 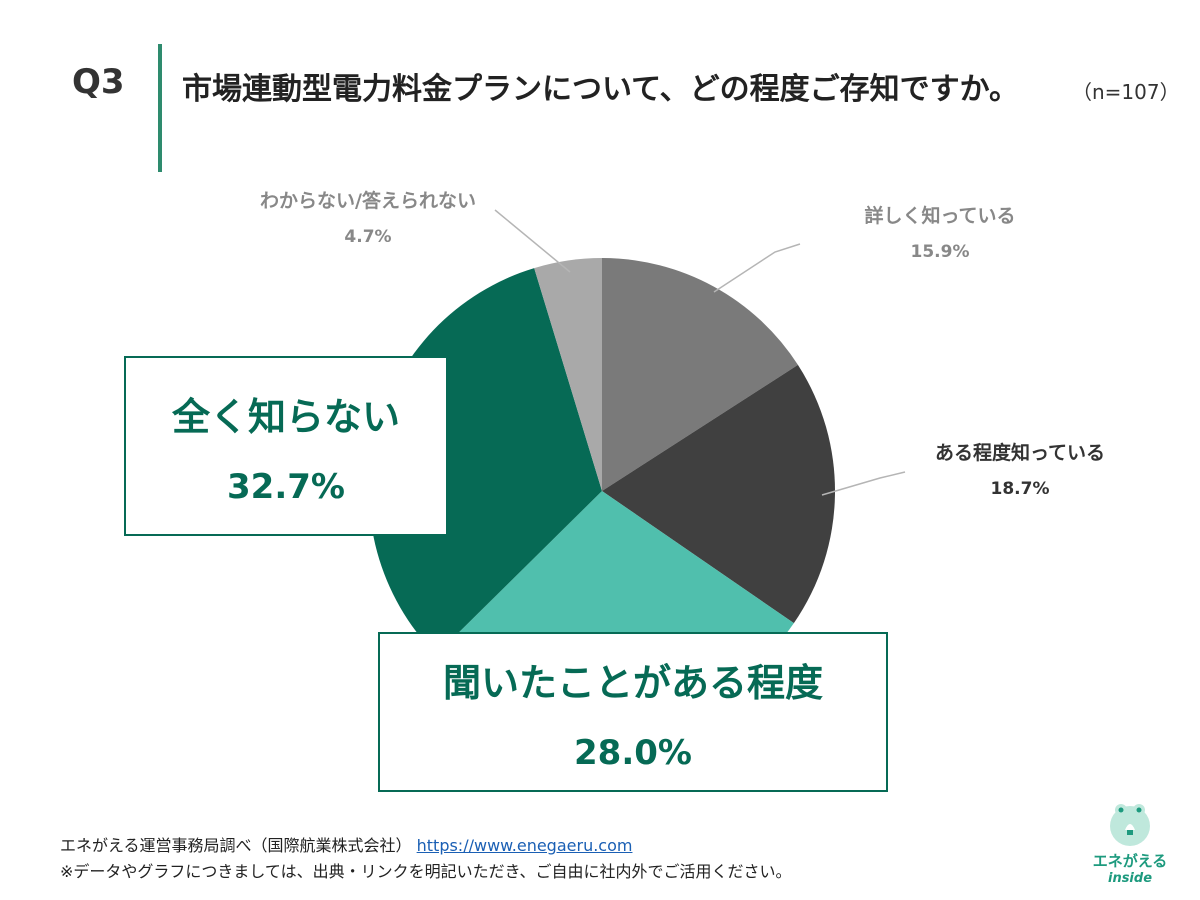 What do you see at coordinates (285, 416) in the screenshot?
I see `label-not-know-name: 全く知らない` at bounding box center [285, 416].